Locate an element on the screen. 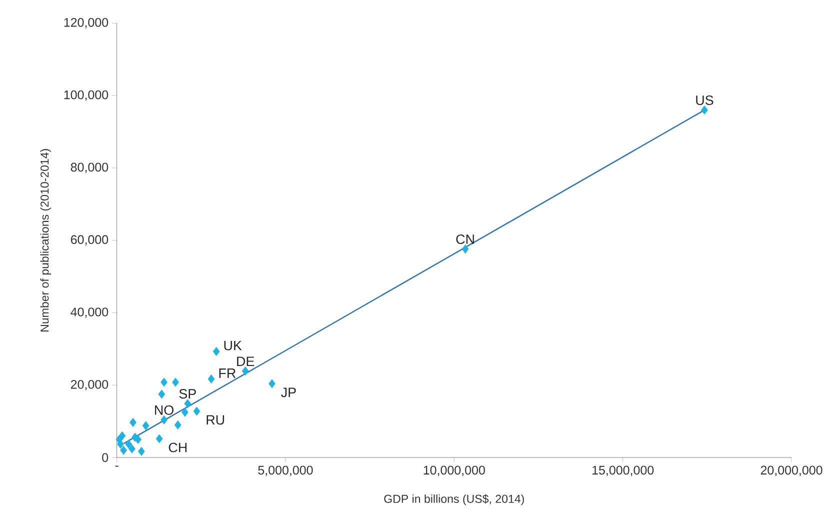  x-tick-label: 5,000,000 is located at coordinates (285, 471).